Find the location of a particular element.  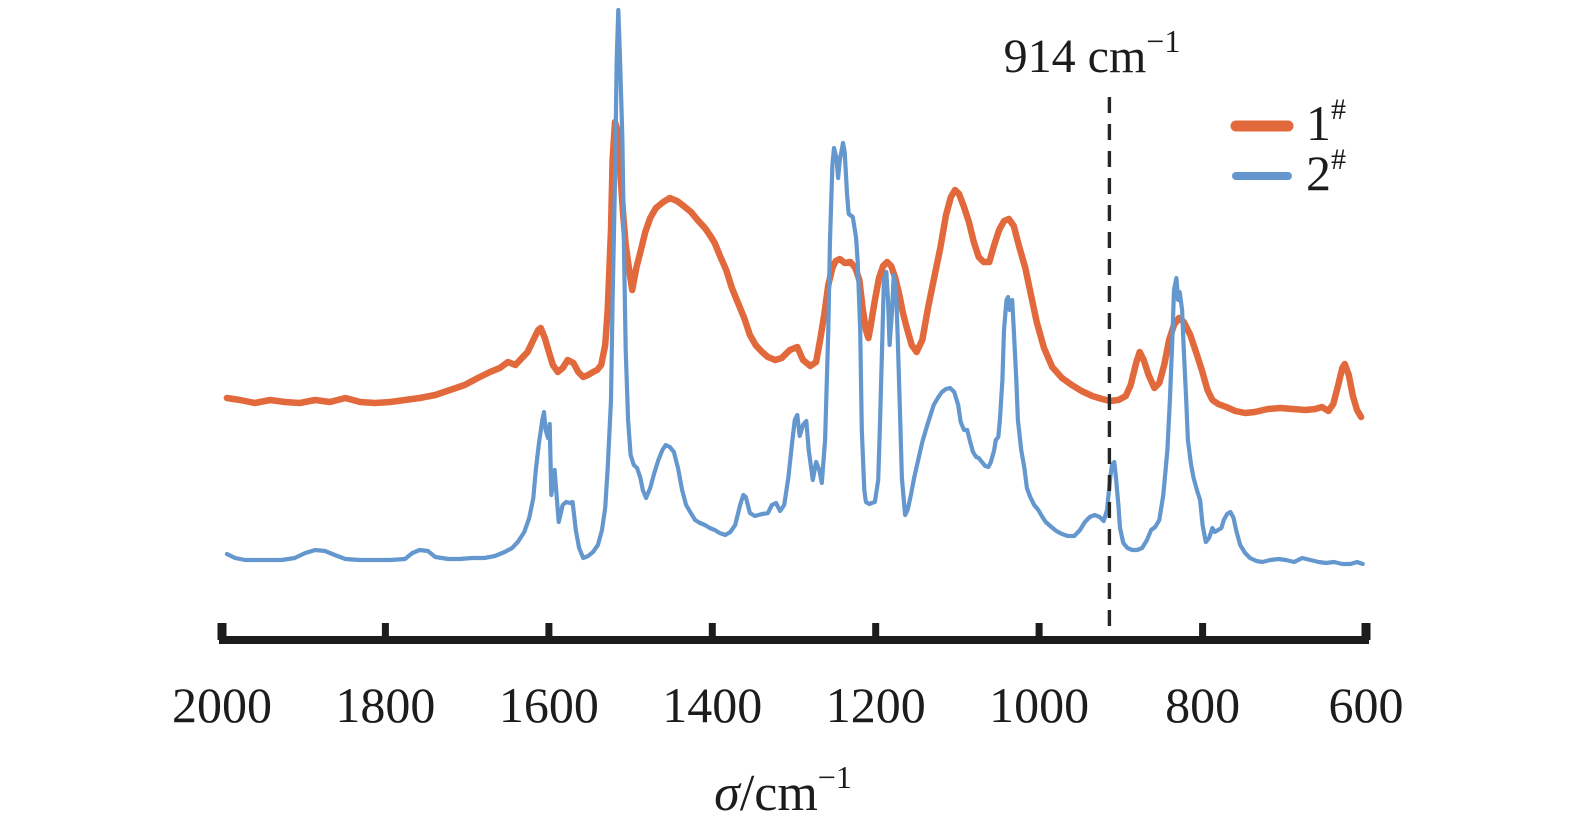

x-tick-label: 1600 is located at coordinates (549, 705).